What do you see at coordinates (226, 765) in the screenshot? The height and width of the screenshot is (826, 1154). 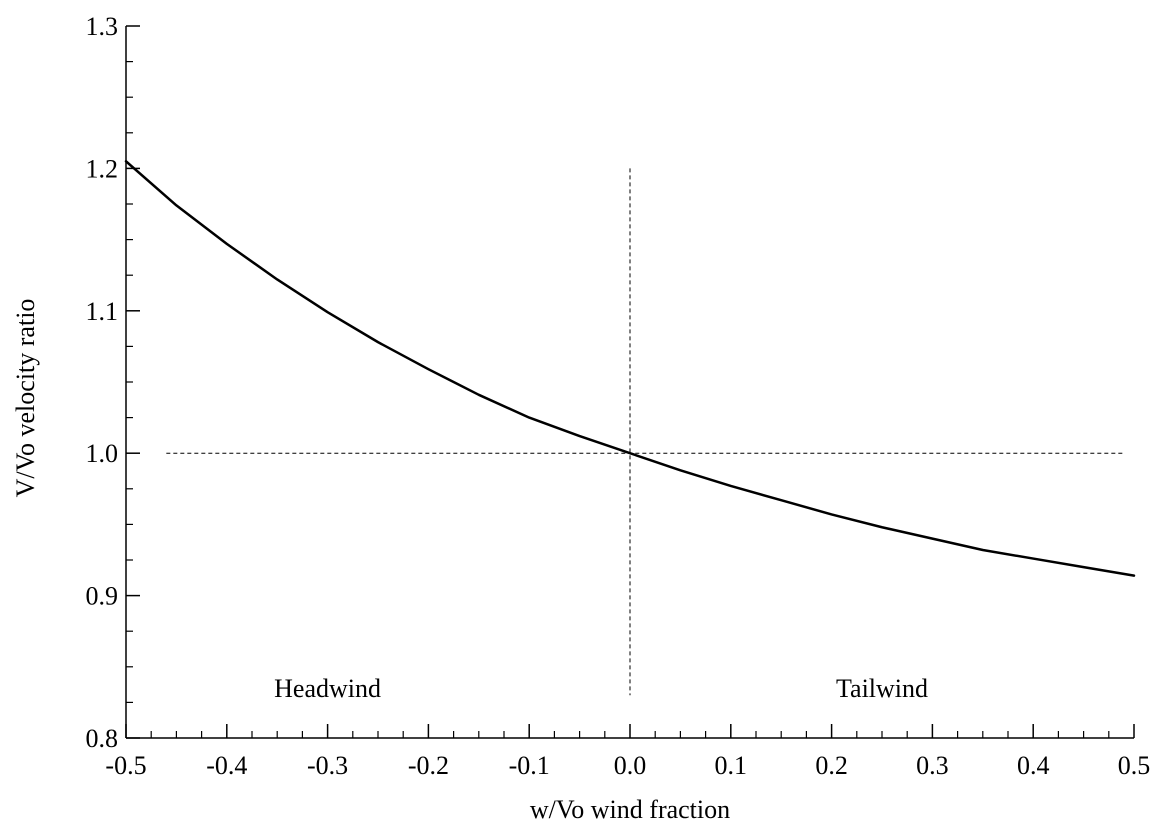 I see `x-tick-label: -0.4` at bounding box center [226, 765].